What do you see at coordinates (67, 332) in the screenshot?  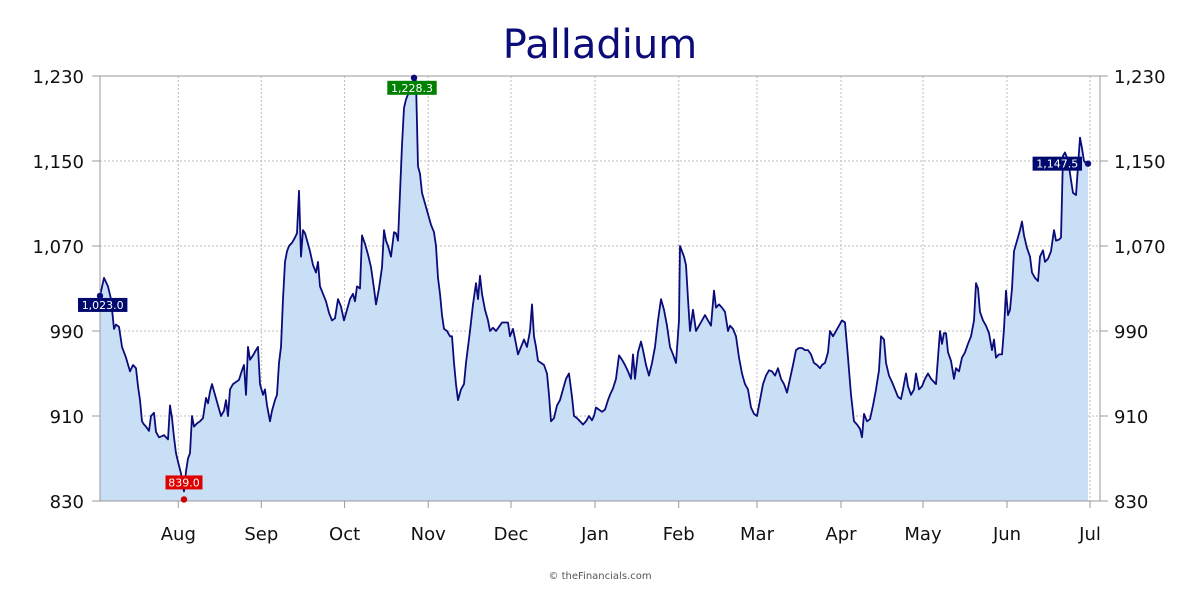 I see `y-tick-label-left: 990` at bounding box center [67, 332].